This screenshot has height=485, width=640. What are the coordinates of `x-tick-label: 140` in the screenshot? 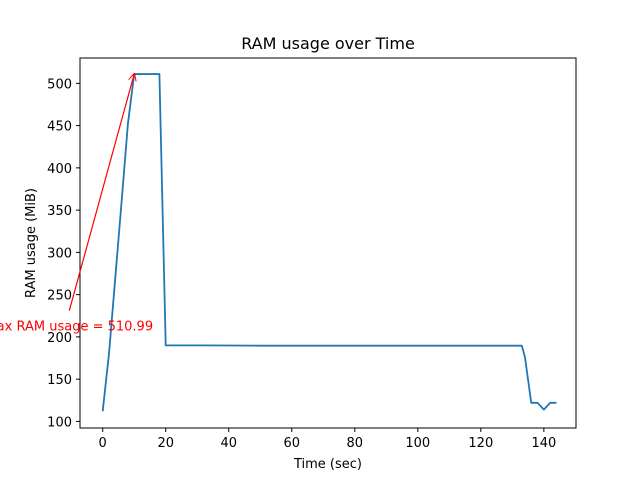 It's located at (543, 443).